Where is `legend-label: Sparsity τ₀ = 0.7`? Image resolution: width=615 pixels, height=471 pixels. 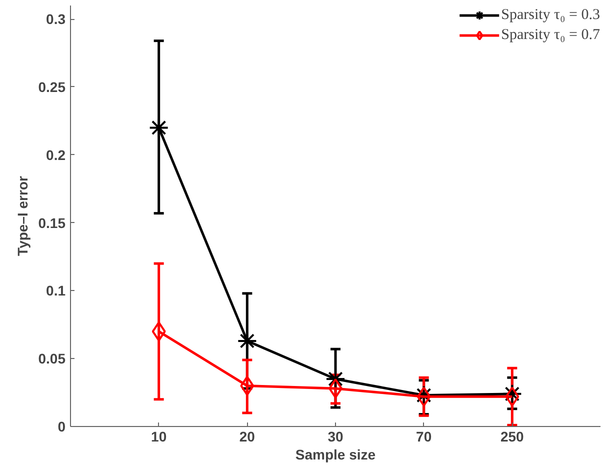
legend-label: Sparsity τ₀ = 0.7 is located at coordinates (550, 35).